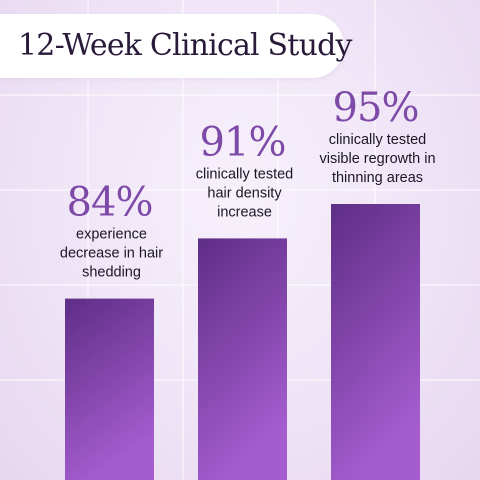  What do you see at coordinates (185, 45) in the screenshot?
I see `chart-title: 12-Week Clinical Study` at bounding box center [185, 45].